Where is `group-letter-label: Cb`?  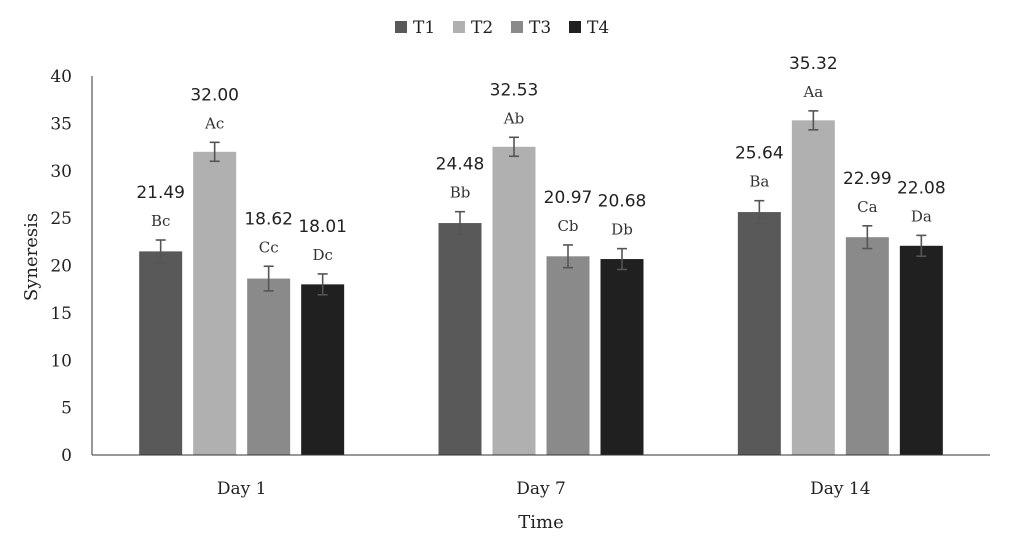
group-letter-label: Cb is located at coordinates (567, 226).